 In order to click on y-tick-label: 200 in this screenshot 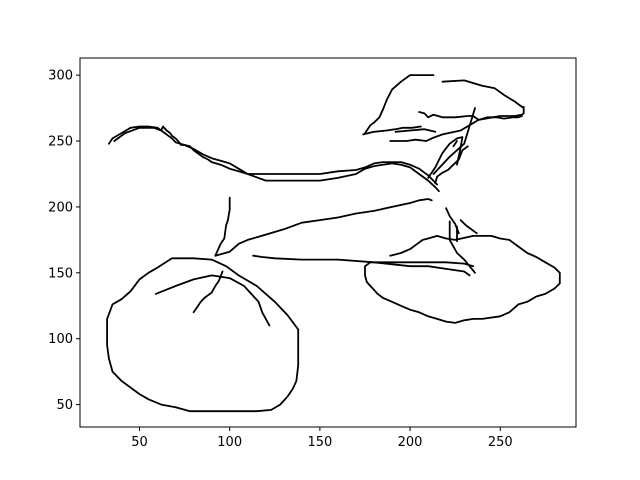, I will do `click(60, 207)`.